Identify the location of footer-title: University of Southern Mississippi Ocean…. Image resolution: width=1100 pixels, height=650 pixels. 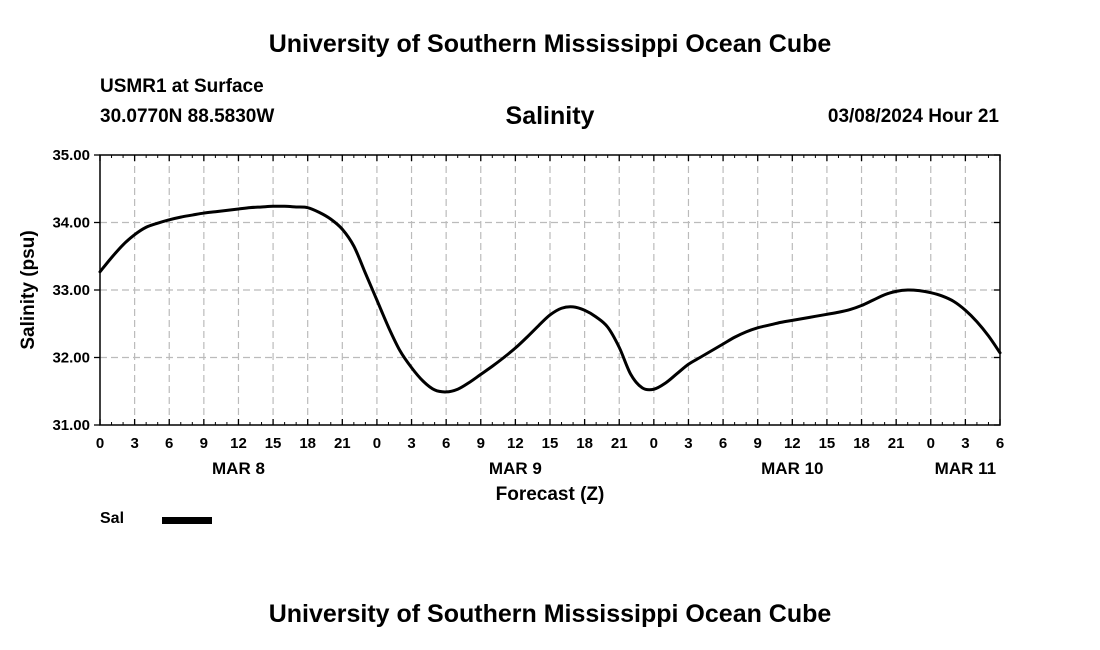
(550, 614).